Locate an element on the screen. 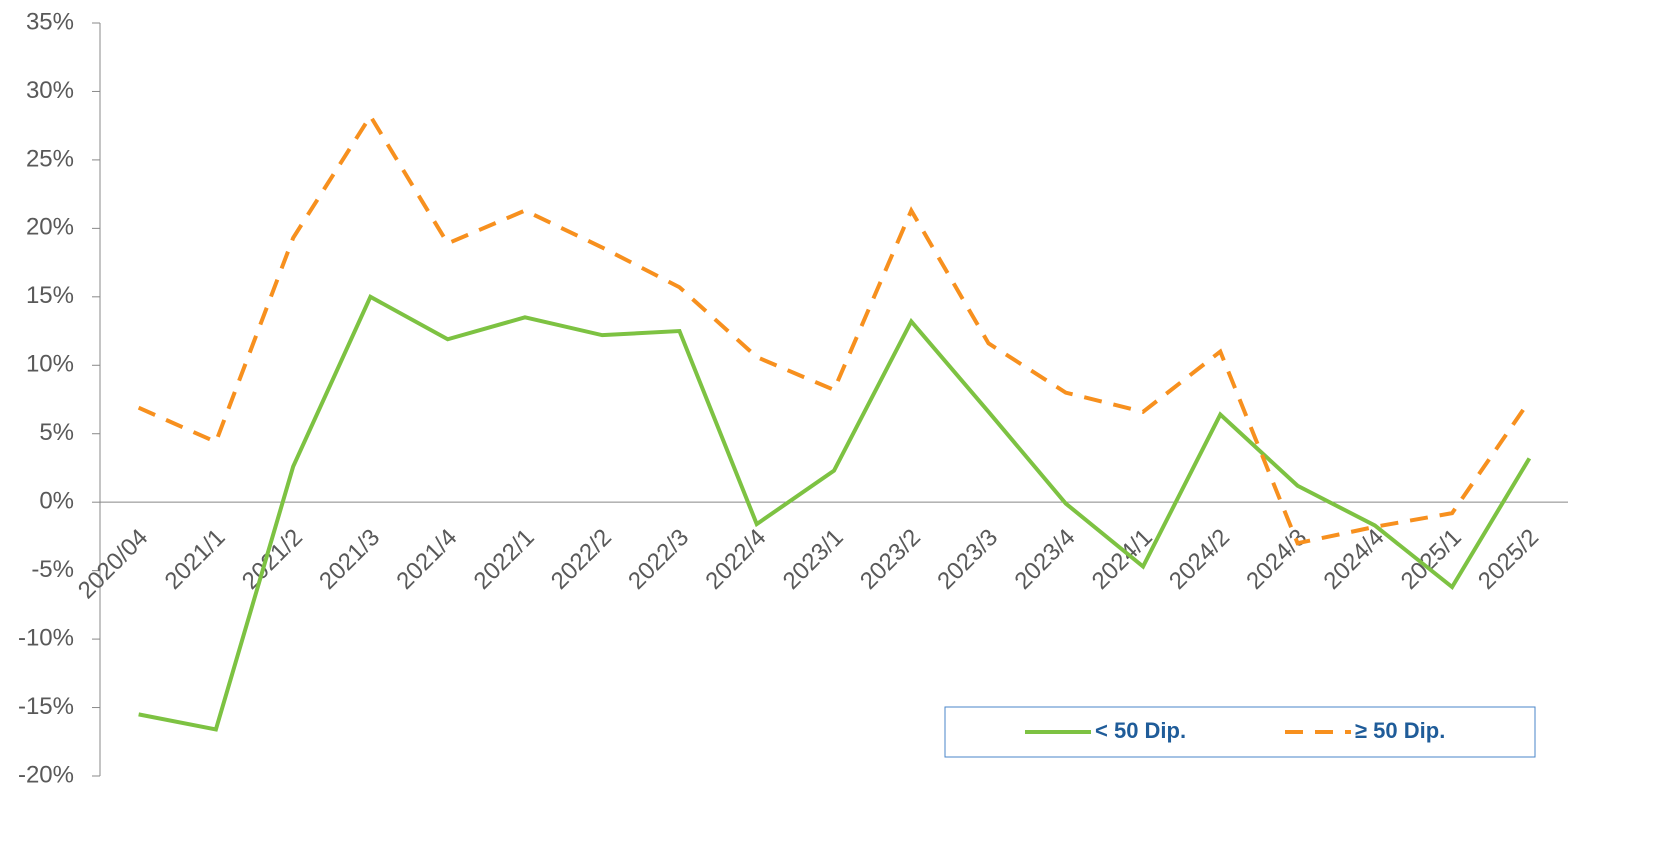 The width and height of the screenshot is (1673, 844). x-tick-label: 2021/3 is located at coordinates (349, 559).